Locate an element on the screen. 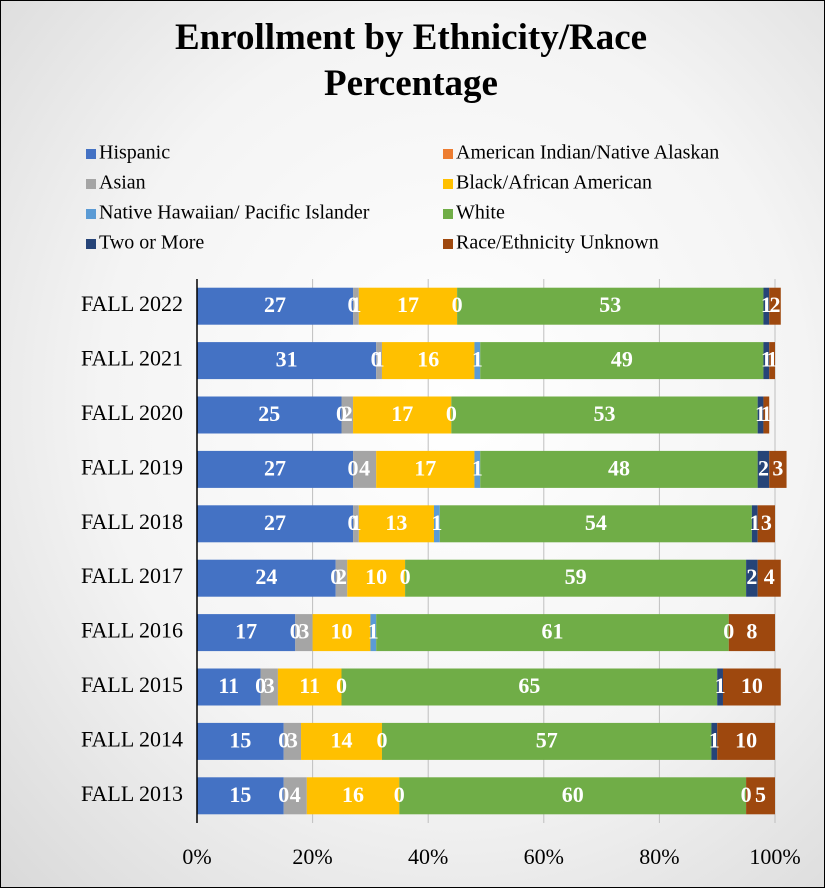  x-tick-label: 80% is located at coordinates (659, 856).